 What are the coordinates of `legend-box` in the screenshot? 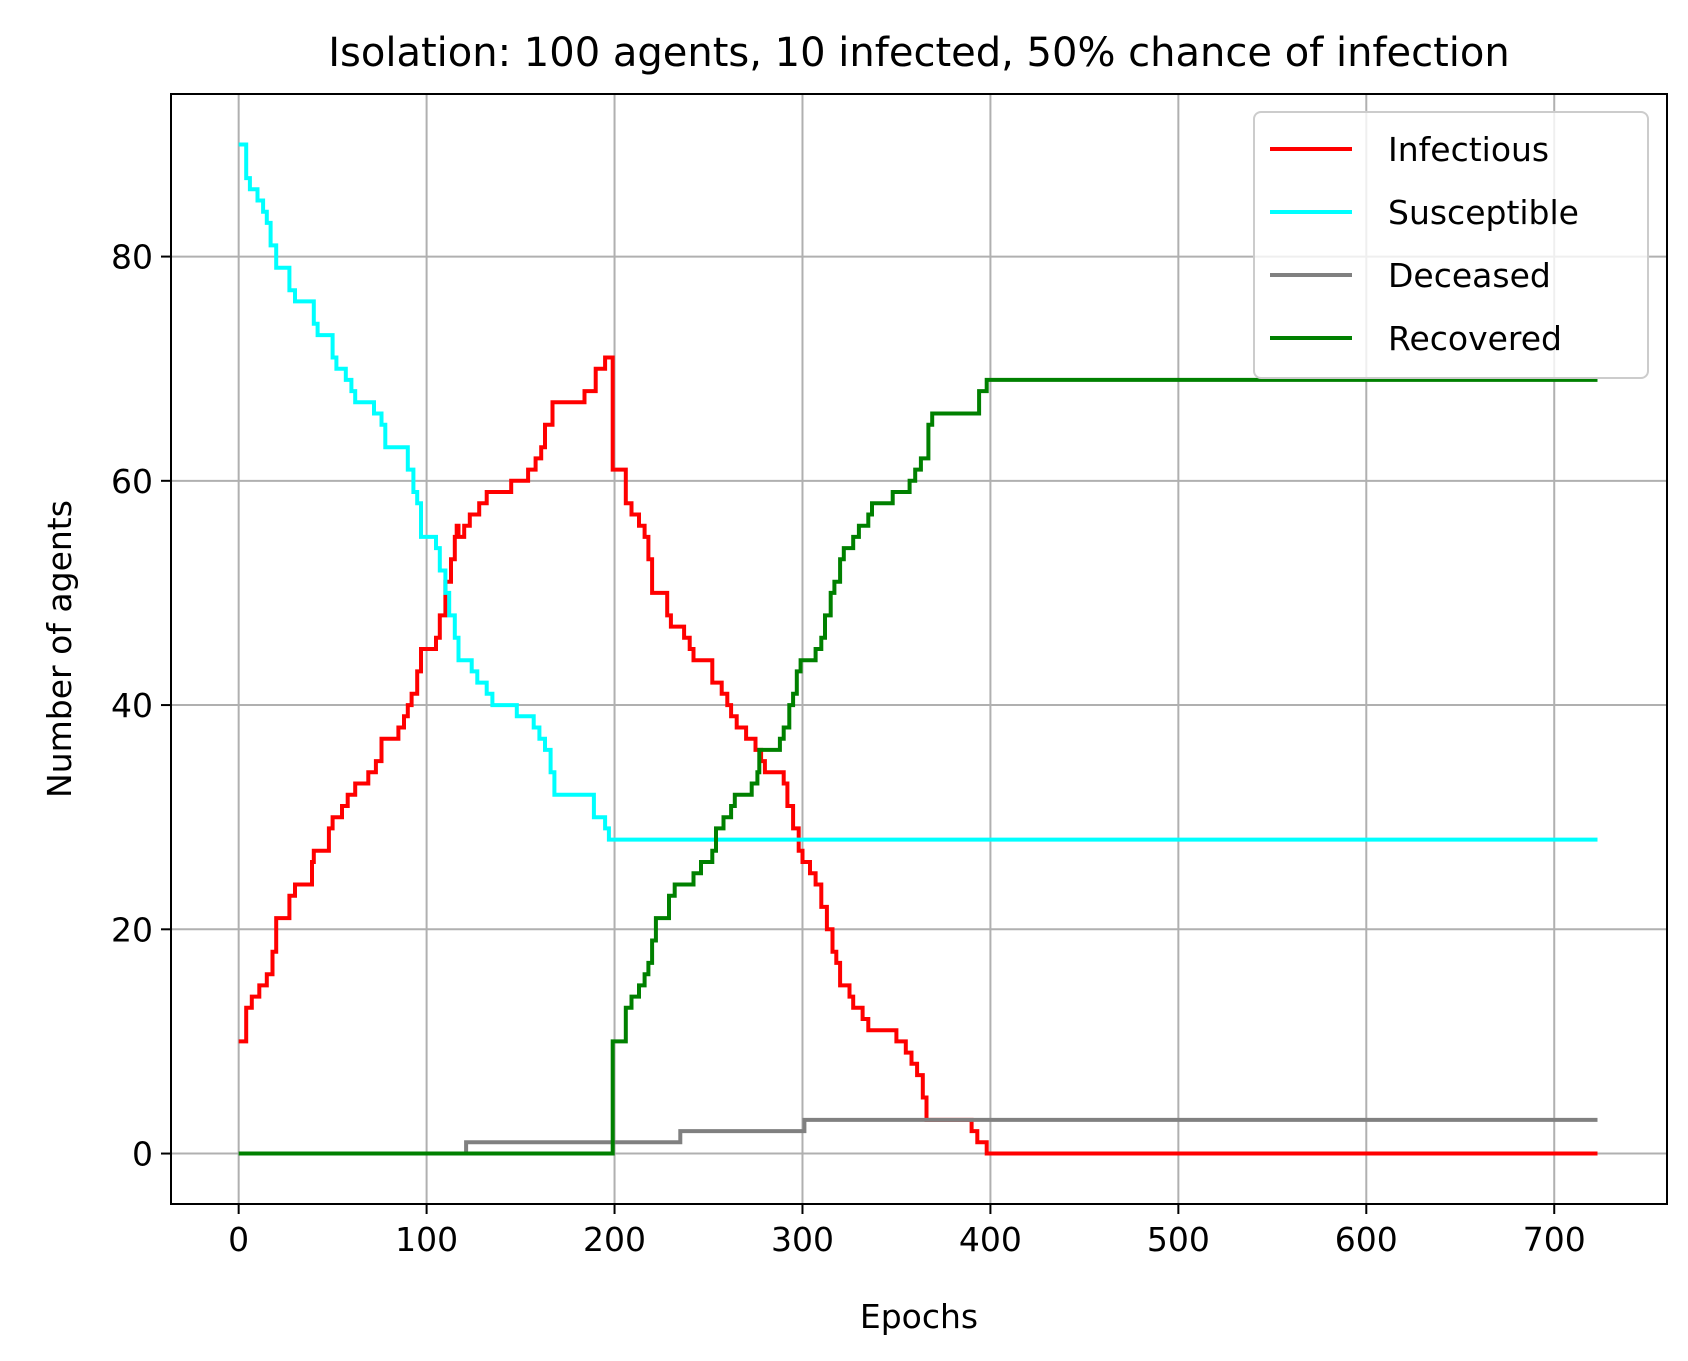 It's located at (1451, 245).